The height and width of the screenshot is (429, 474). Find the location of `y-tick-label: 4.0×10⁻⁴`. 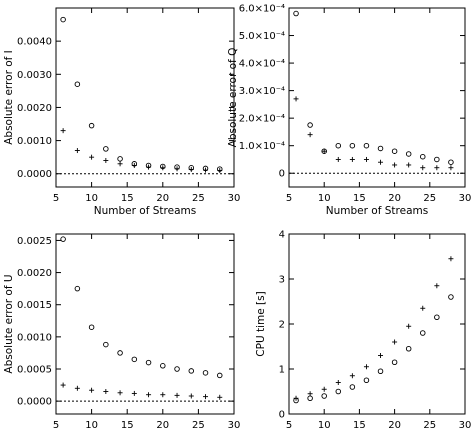

y-tick-label: 4.0×10⁻⁴ is located at coordinates (262, 64).